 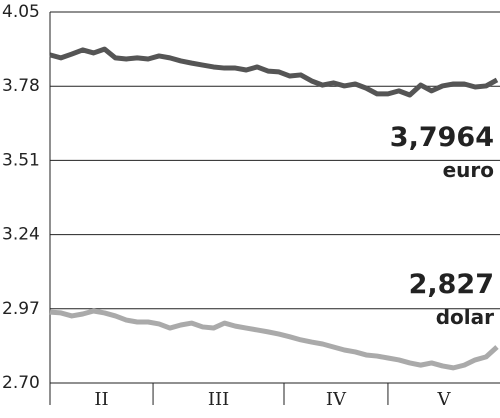 What do you see at coordinates (465, 317) in the screenshot?
I see `series-label: dolar` at bounding box center [465, 317].